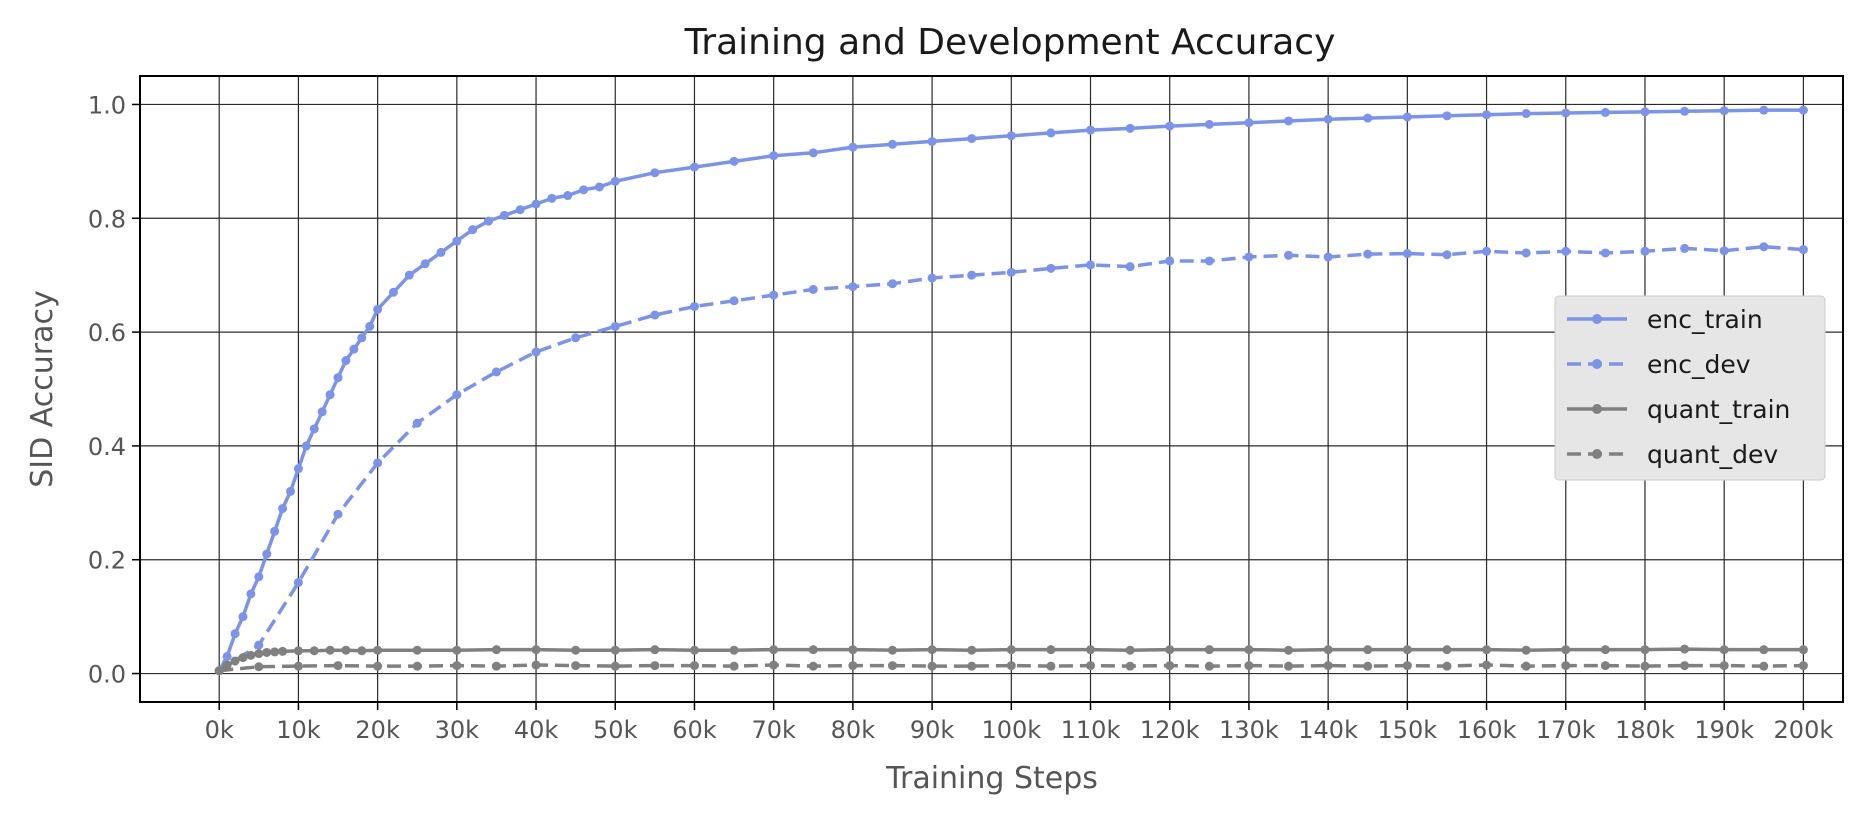 This screenshot has width=1864, height=820. Describe the element at coordinates (932, 730) in the screenshot. I see `x-tick-label: 90k` at that location.